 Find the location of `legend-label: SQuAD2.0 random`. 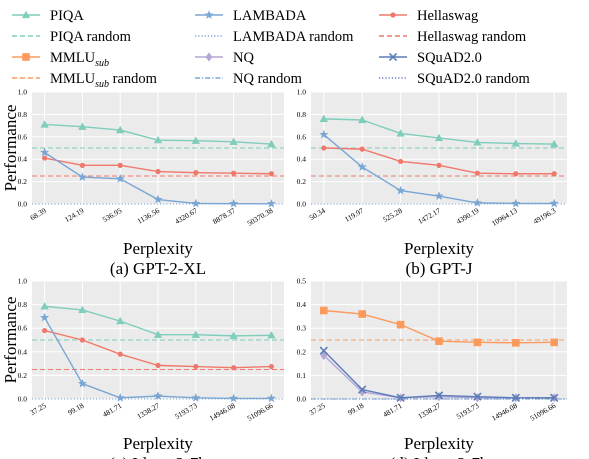

legend-label: SQuAD2.0 random is located at coordinates (473, 79).